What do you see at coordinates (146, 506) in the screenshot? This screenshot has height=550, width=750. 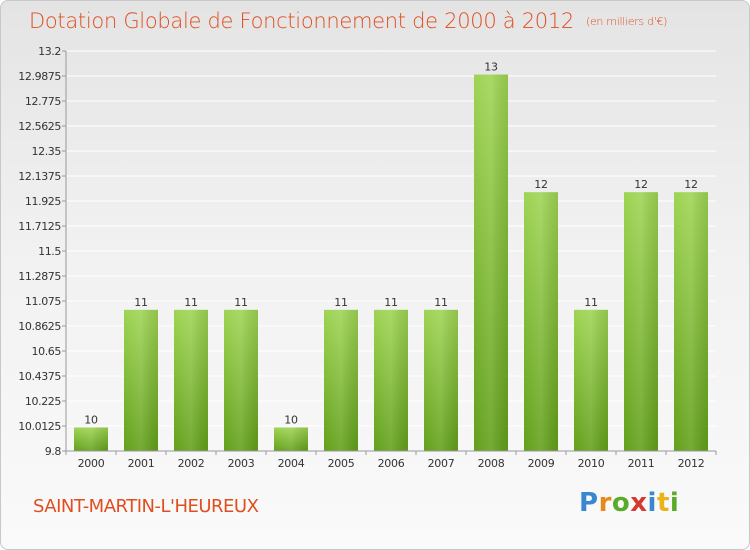 I see `commune-name: SAINT-MARTIN-L'HEUREUX` at bounding box center [146, 506].